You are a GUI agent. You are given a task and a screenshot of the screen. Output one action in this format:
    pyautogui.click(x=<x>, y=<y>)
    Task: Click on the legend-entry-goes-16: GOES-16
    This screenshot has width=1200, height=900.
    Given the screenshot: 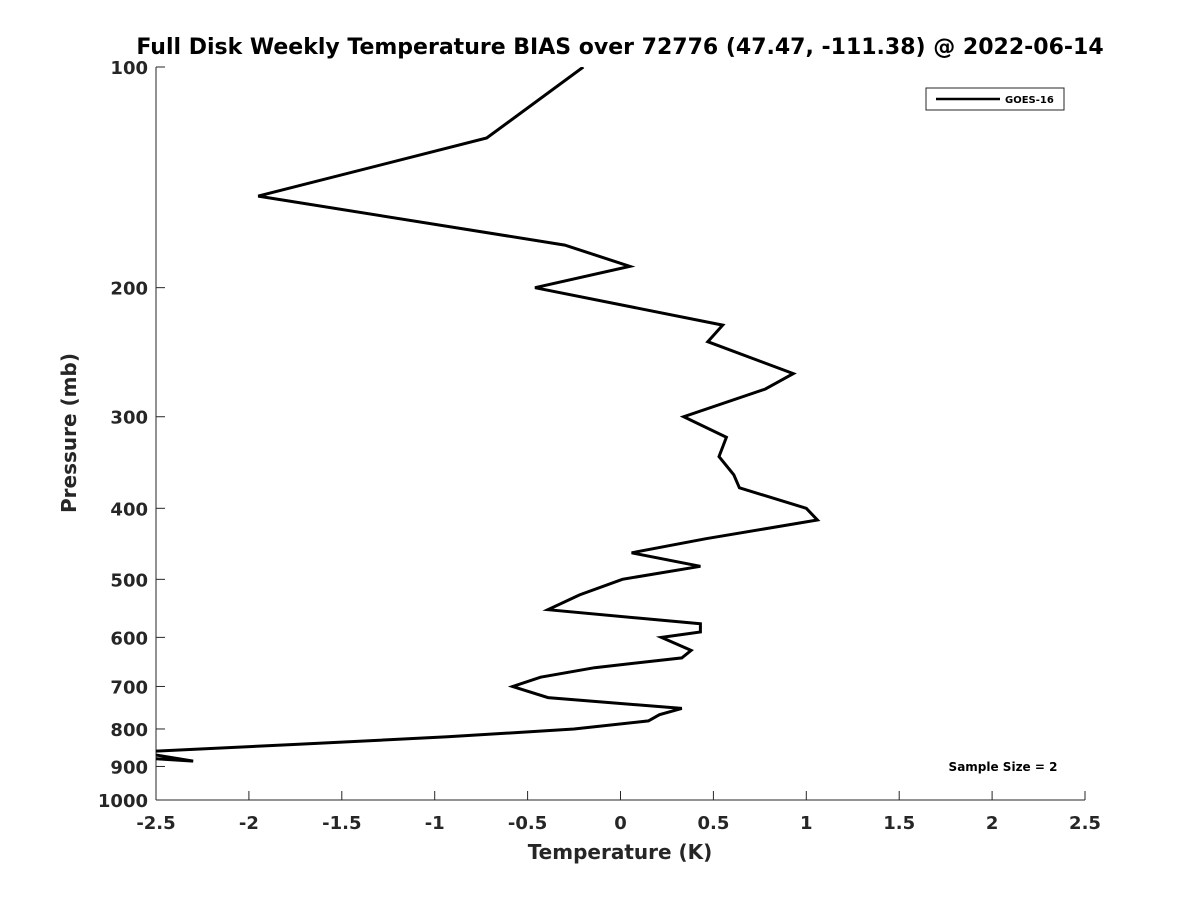 What is the action you would take?
    pyautogui.click(x=1029, y=100)
    